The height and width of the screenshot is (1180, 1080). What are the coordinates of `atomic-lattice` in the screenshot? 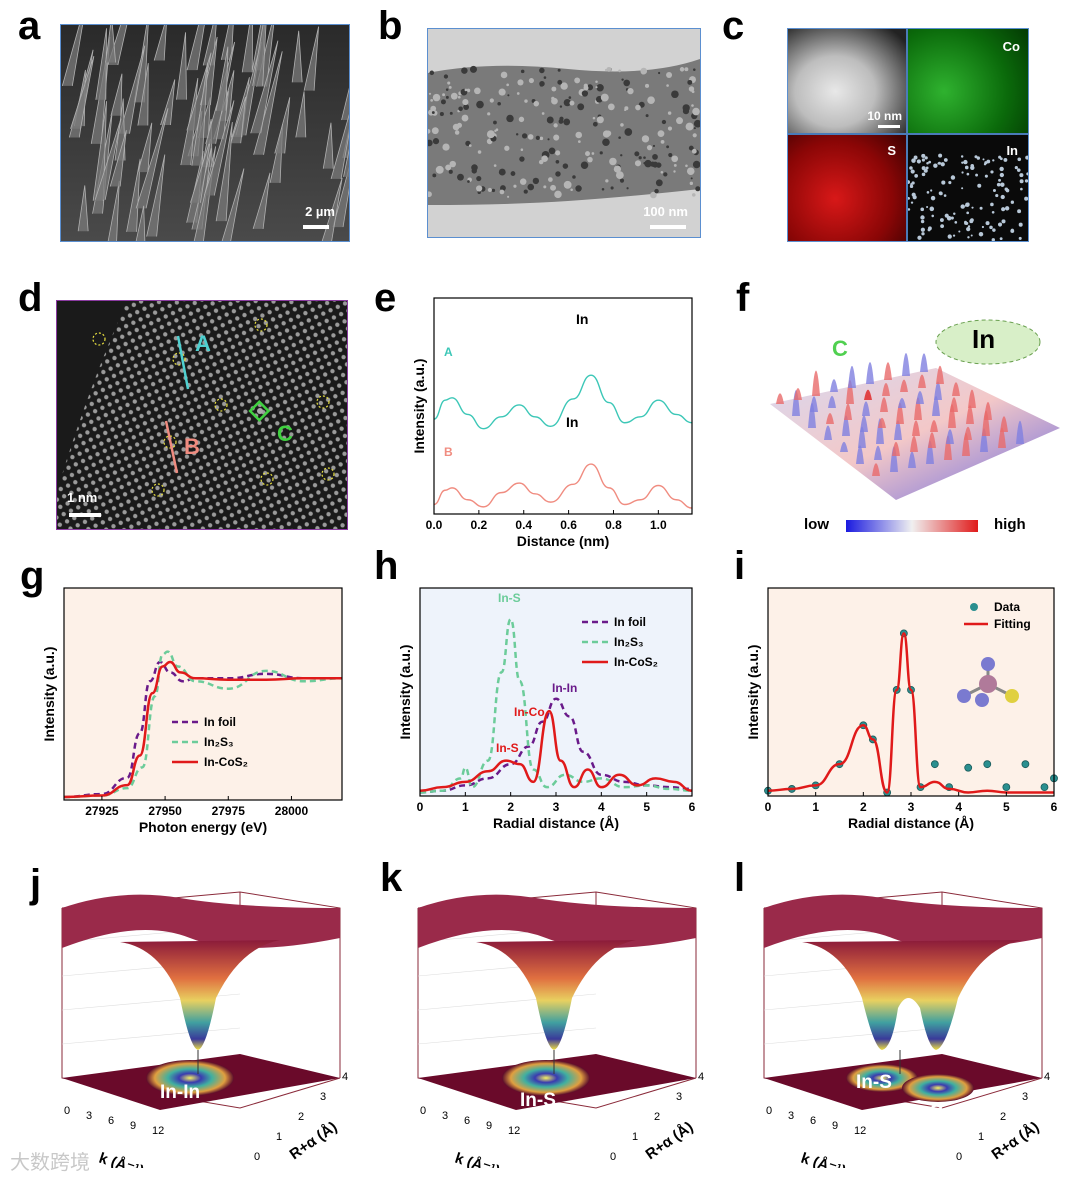 It's located at (202, 415).